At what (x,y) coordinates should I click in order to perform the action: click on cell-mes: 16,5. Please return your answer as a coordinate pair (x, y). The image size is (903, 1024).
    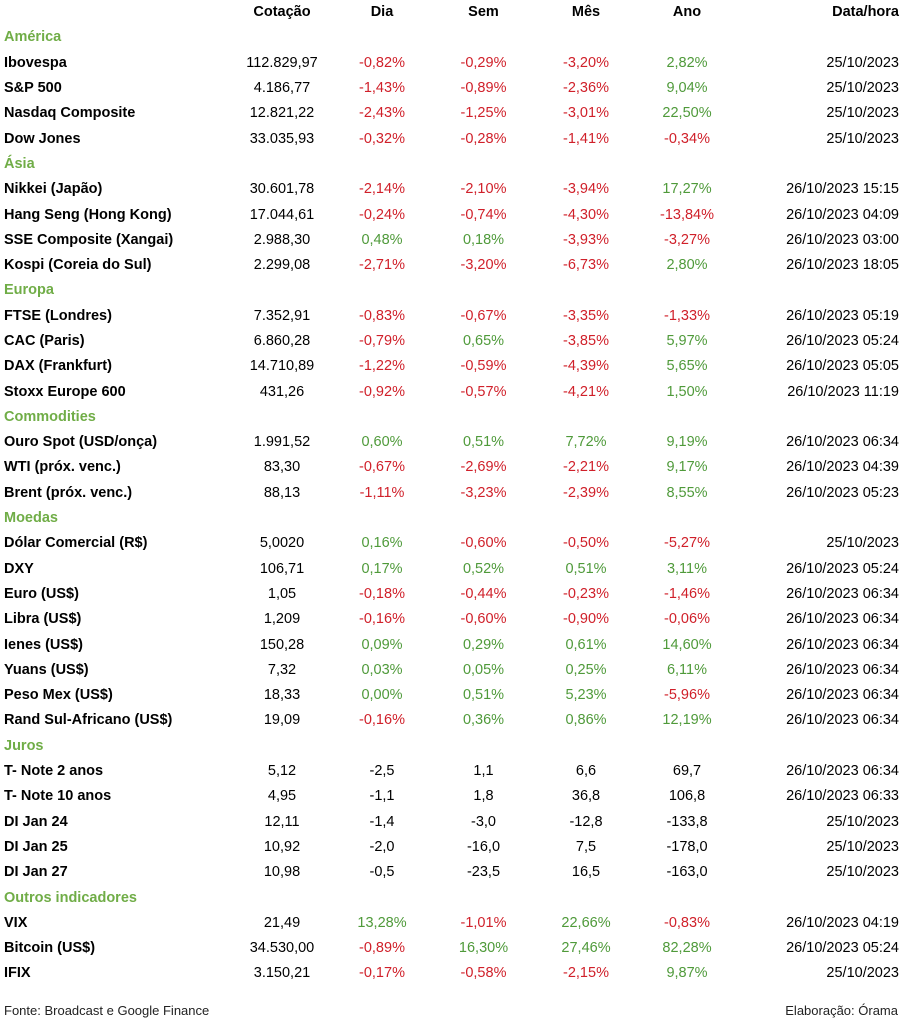
    Looking at the image, I should click on (586, 872).